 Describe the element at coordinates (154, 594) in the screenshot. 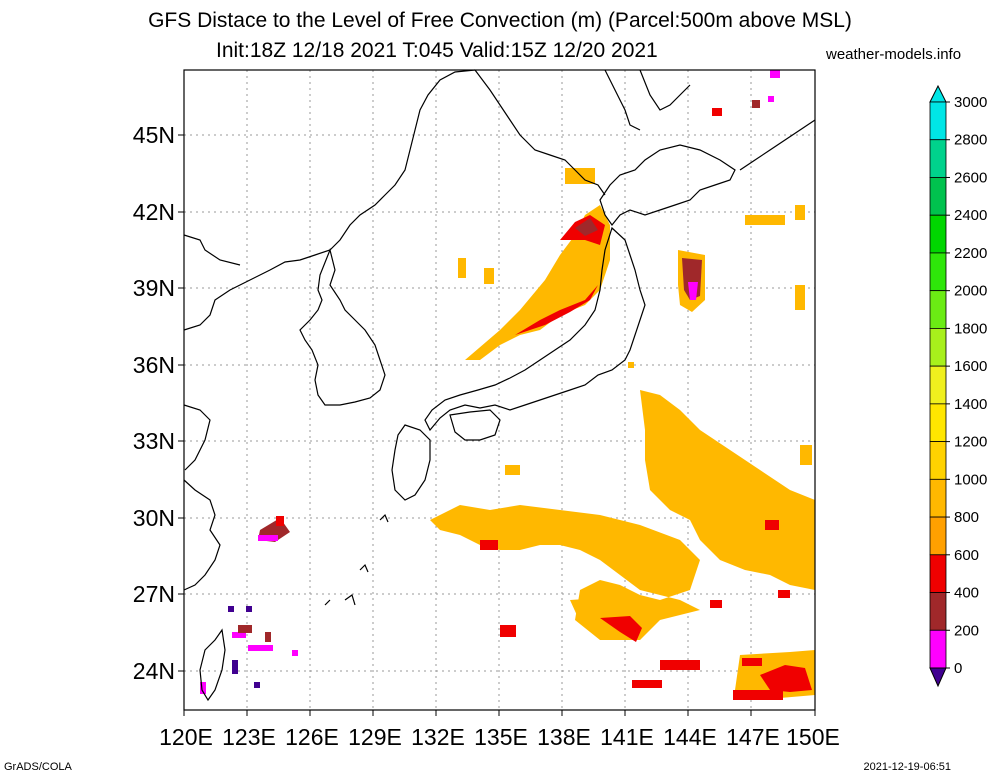

I see `lat-label: 27N` at that location.